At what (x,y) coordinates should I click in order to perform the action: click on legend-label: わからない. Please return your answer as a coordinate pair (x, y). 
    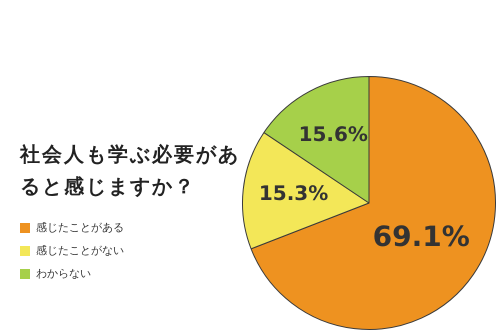
    Looking at the image, I should click on (63, 273).